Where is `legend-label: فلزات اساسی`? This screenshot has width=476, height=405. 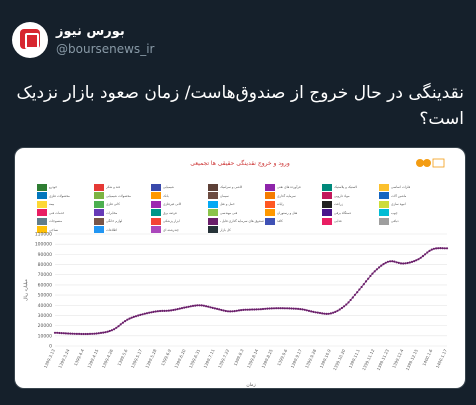
legend-label: فلزات اساسی is located at coordinates (401, 187).